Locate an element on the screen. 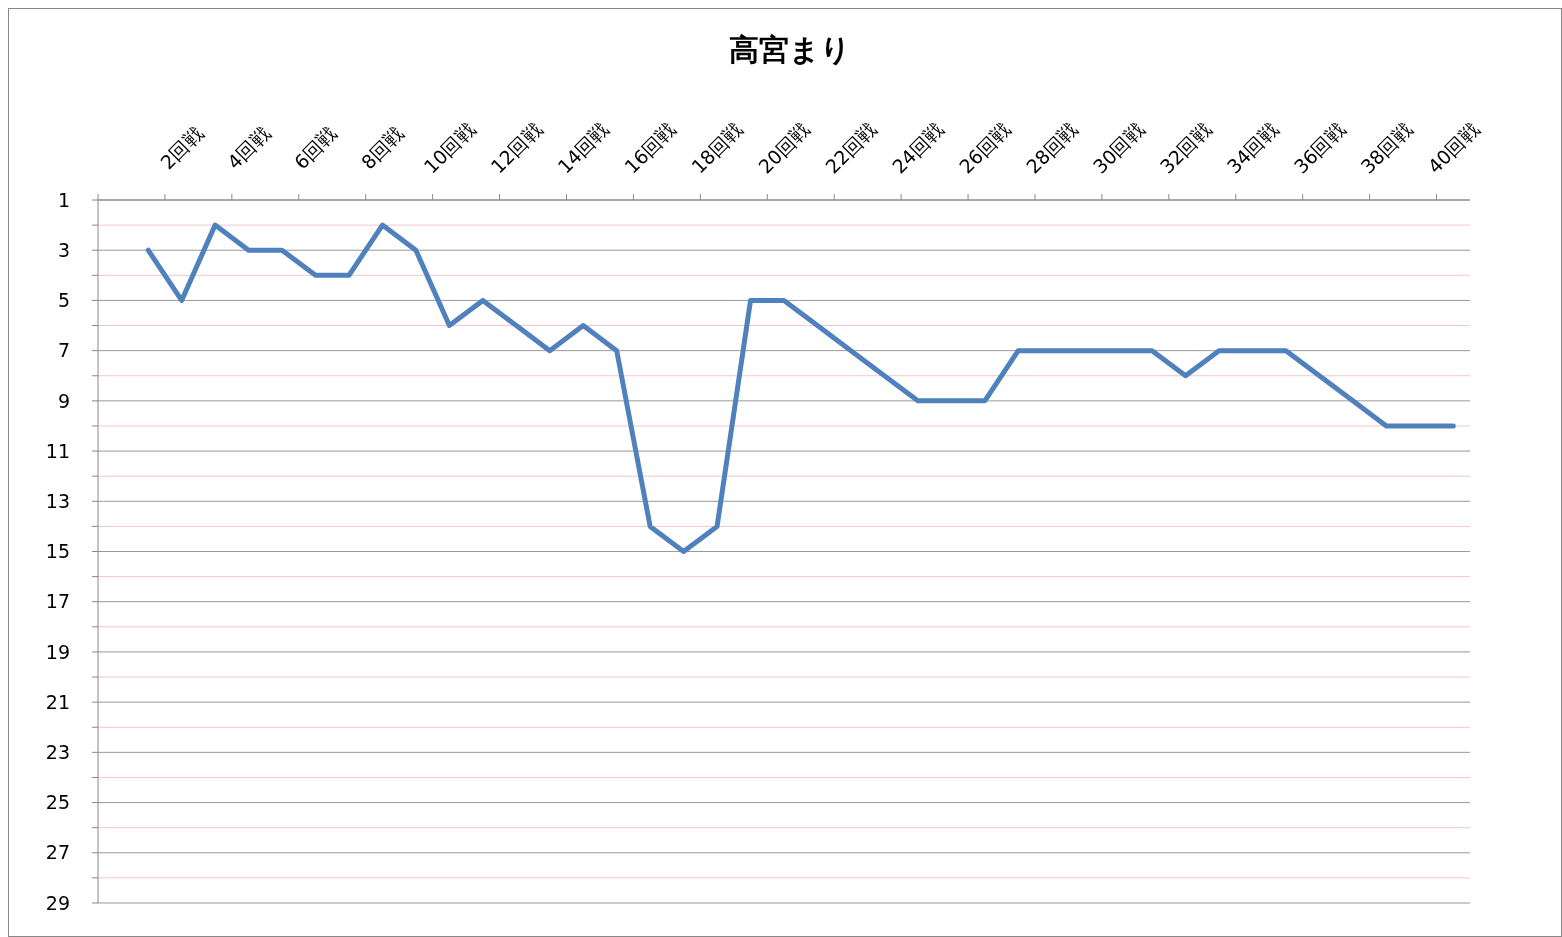 The height and width of the screenshot is (937, 1562). y-tick-label: 13 is located at coordinates (57, 500).